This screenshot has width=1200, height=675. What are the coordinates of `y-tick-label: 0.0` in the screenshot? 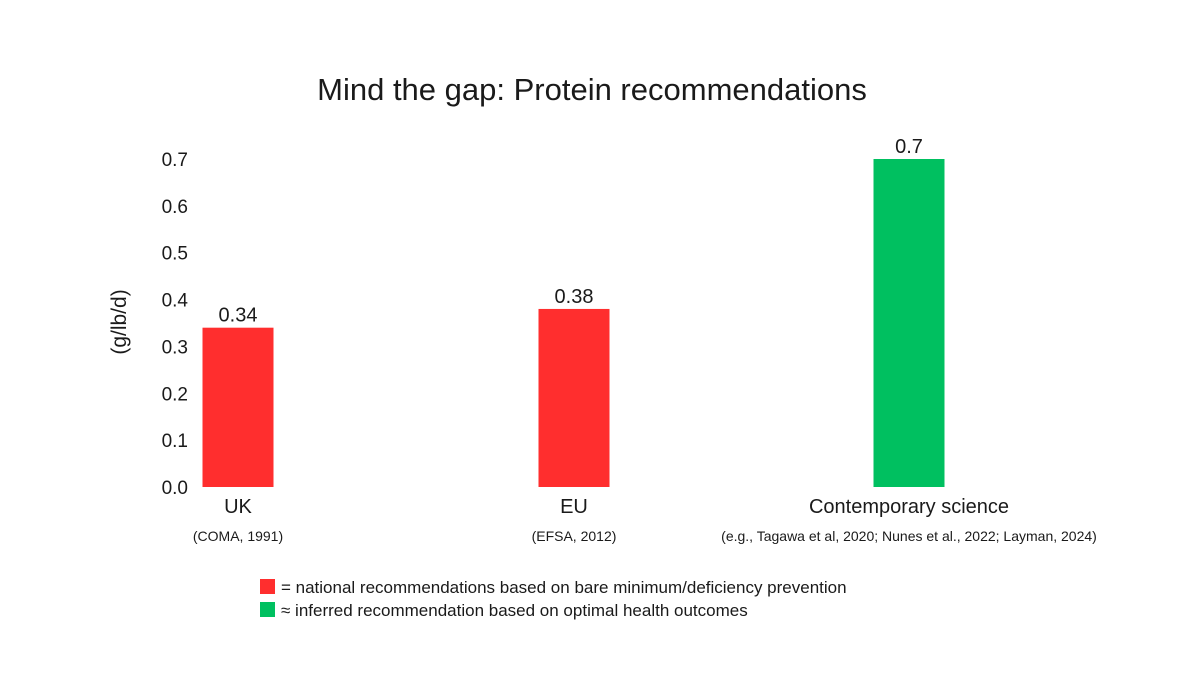 It's located at (175, 488).